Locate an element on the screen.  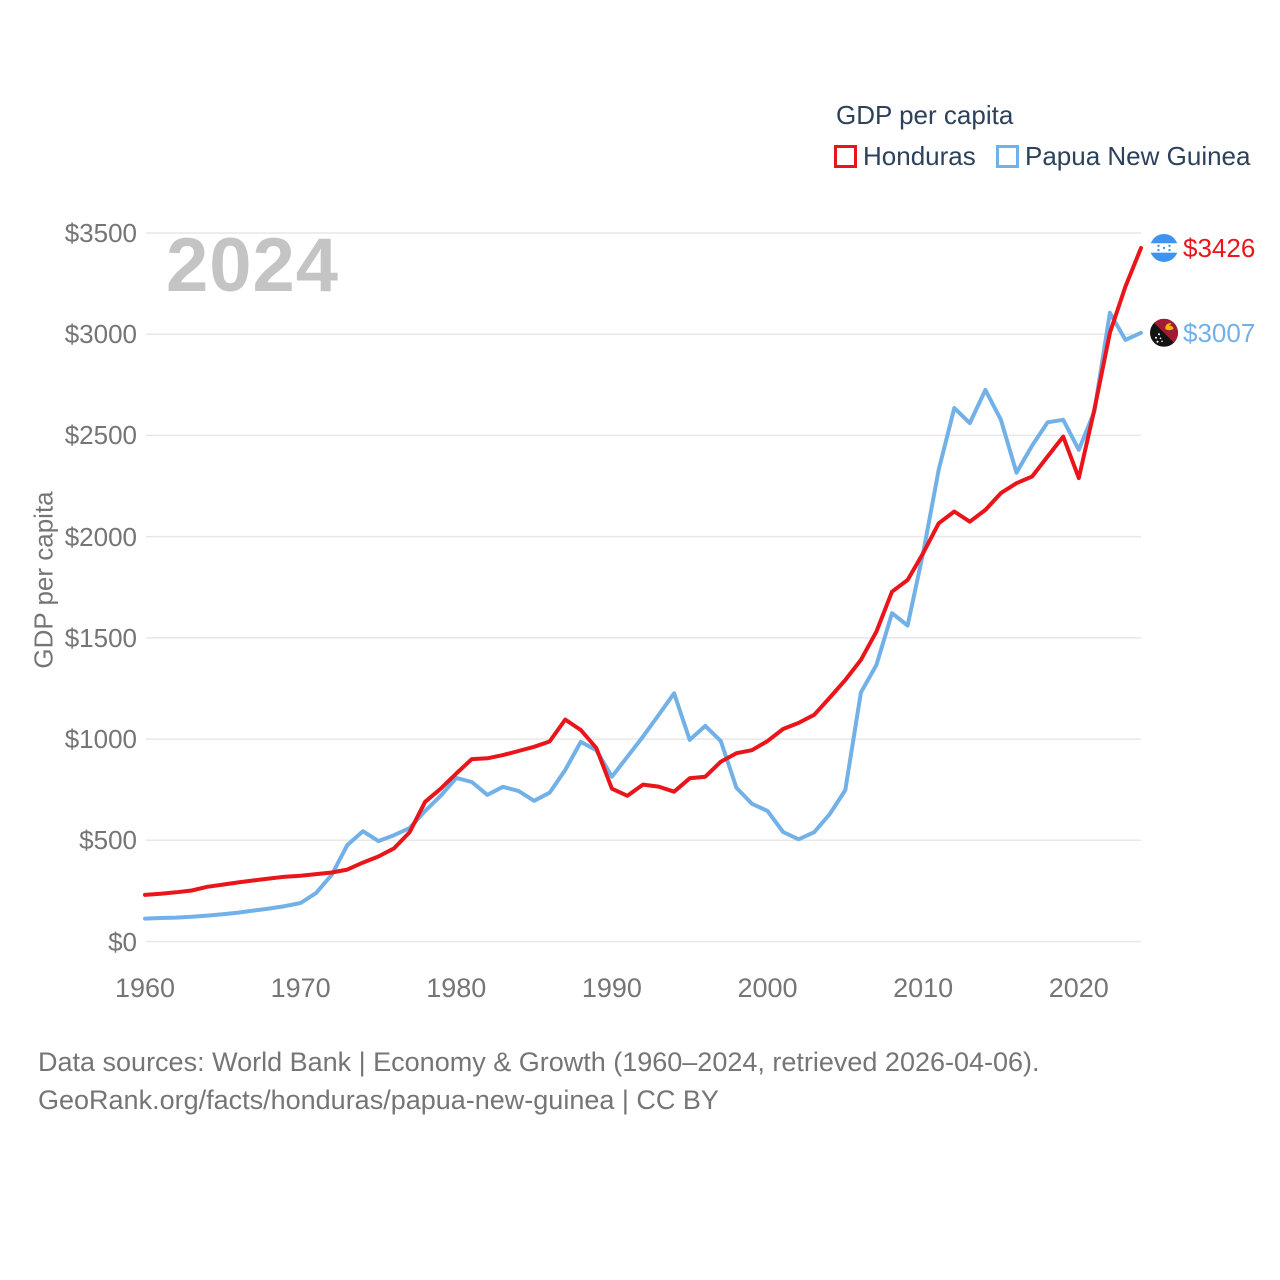
y-tick-label: $500 is located at coordinates (108, 840).